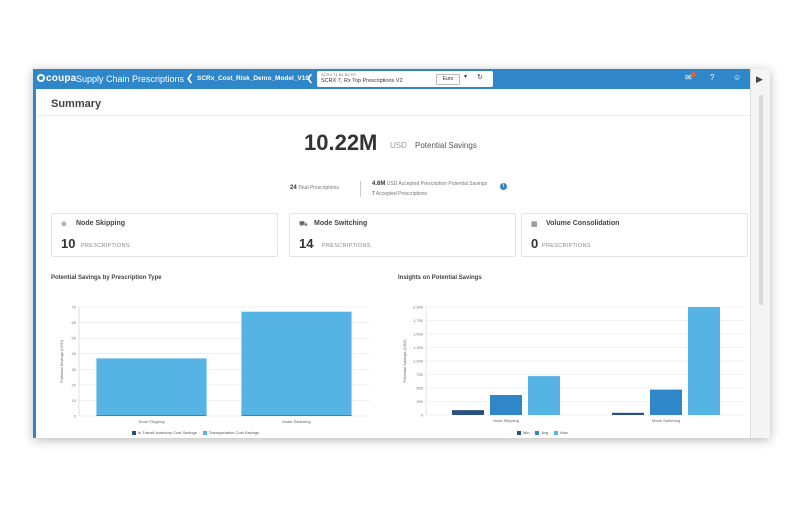 The height and width of the screenshot is (507, 800). Describe the element at coordinates (74, 353) in the screenshot. I see `y-tick-label: 40` at that location.